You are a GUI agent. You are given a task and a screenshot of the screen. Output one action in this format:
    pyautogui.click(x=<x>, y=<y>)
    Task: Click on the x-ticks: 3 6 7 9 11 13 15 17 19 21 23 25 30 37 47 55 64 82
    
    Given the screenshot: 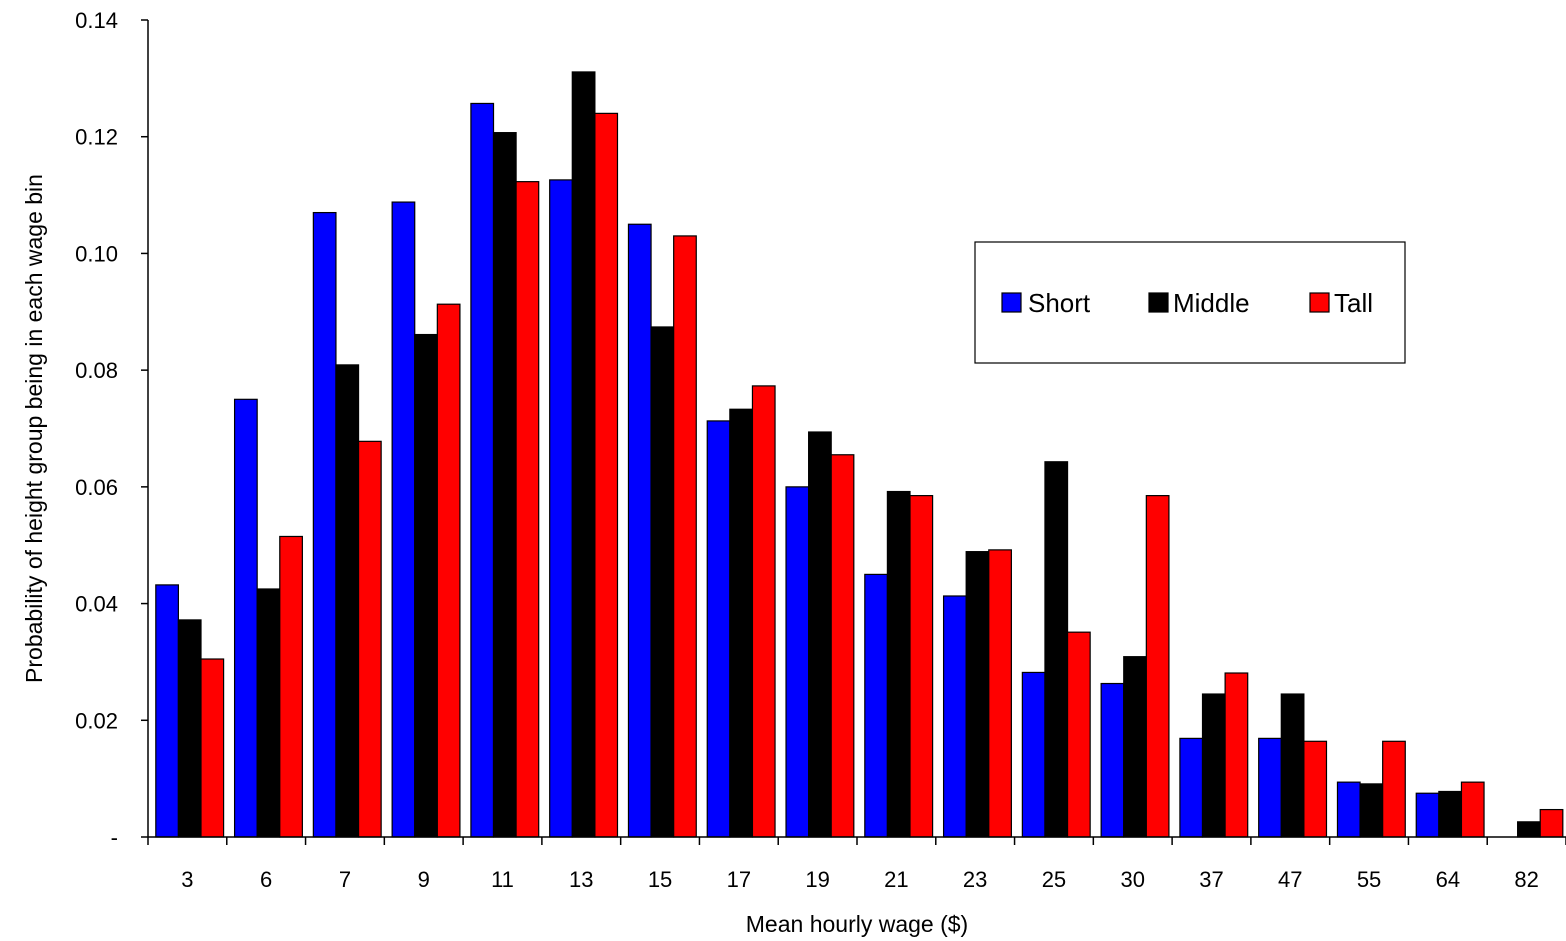 What is the action you would take?
    pyautogui.click(x=856, y=864)
    